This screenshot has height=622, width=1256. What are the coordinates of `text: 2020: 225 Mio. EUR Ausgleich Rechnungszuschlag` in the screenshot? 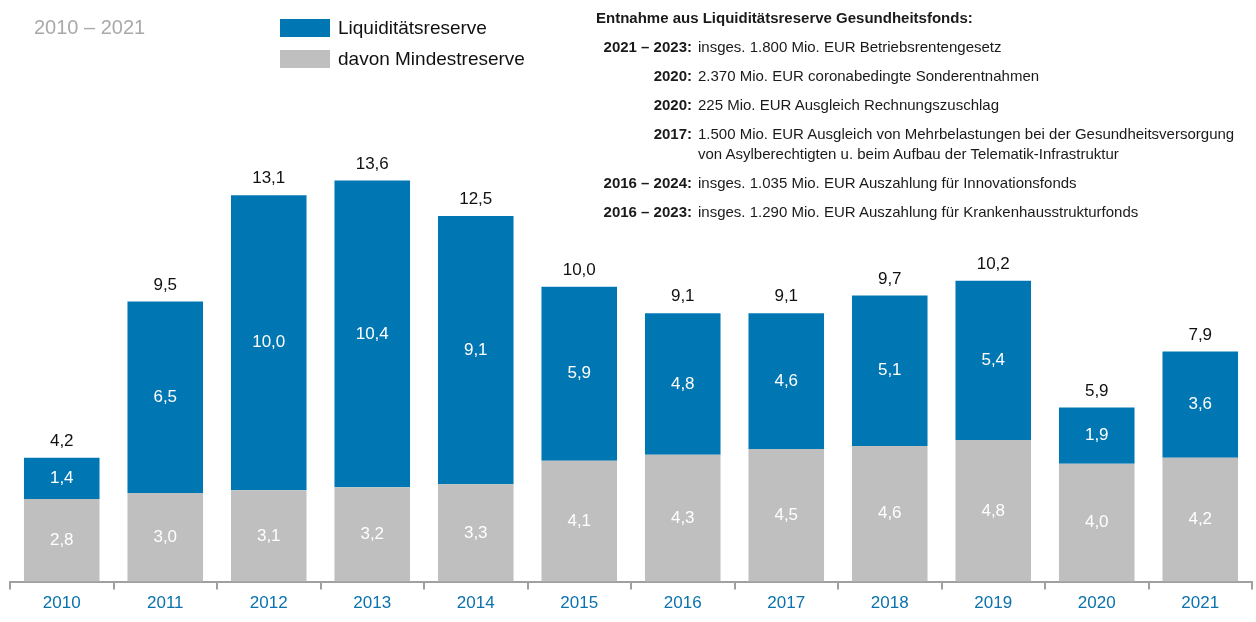 It's located at (826, 105).